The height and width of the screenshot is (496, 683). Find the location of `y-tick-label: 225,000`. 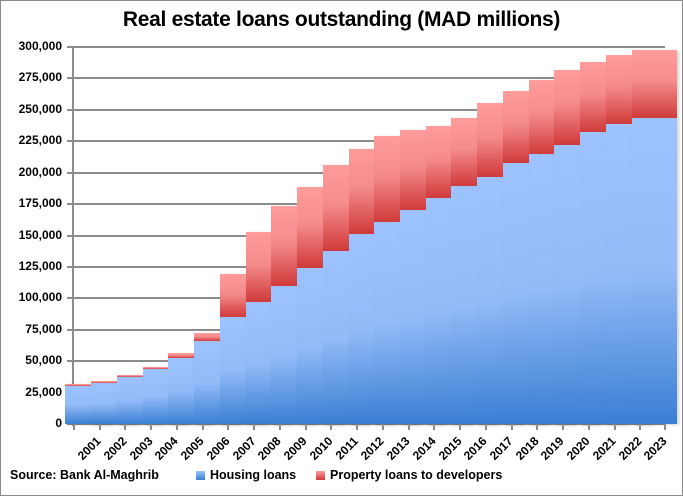

y-tick-label: 225,000 is located at coordinates (40, 140).